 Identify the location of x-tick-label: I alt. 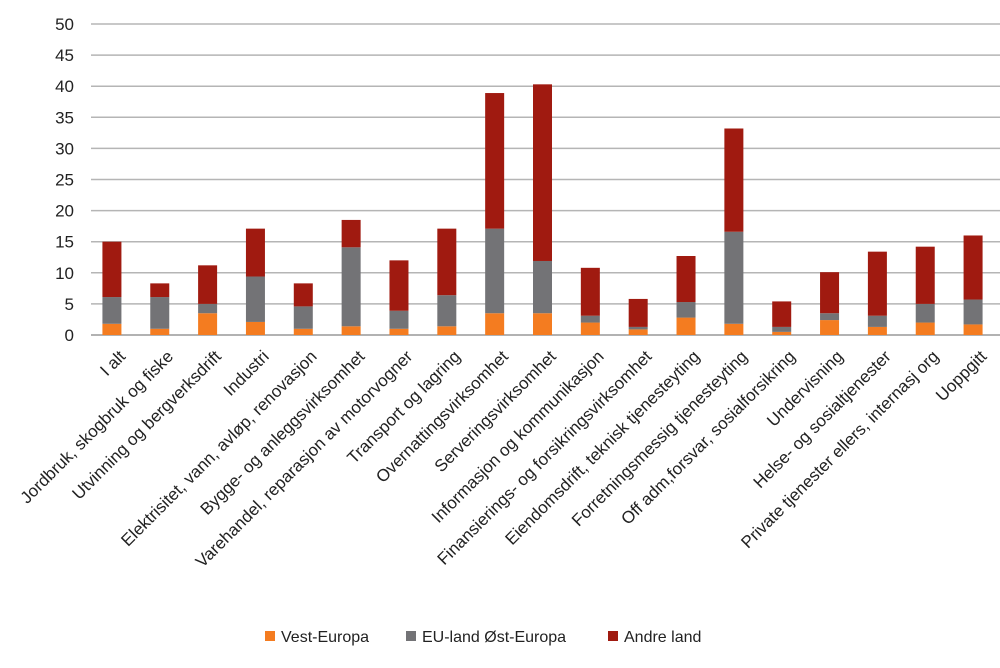
(112, 363).